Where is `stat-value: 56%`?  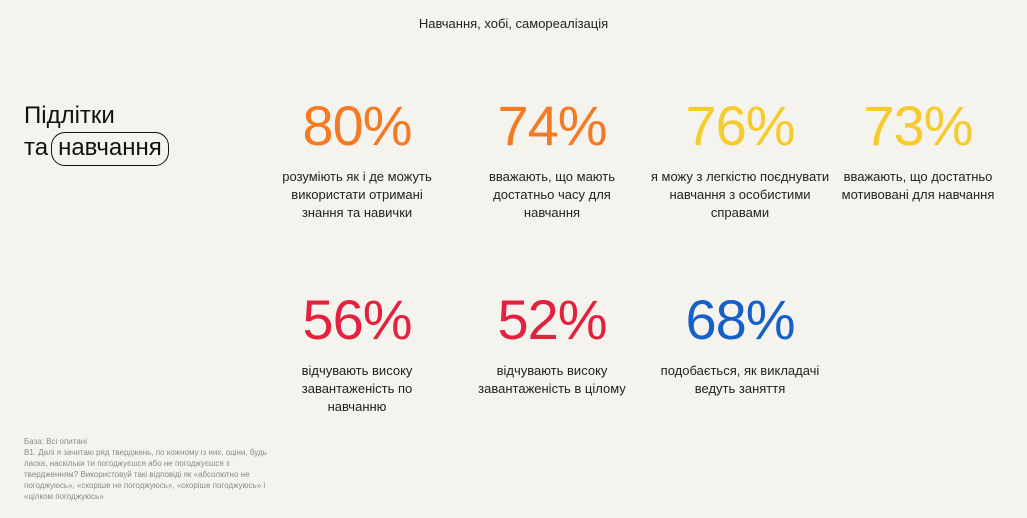 stat-value: 56% is located at coordinates (357, 319).